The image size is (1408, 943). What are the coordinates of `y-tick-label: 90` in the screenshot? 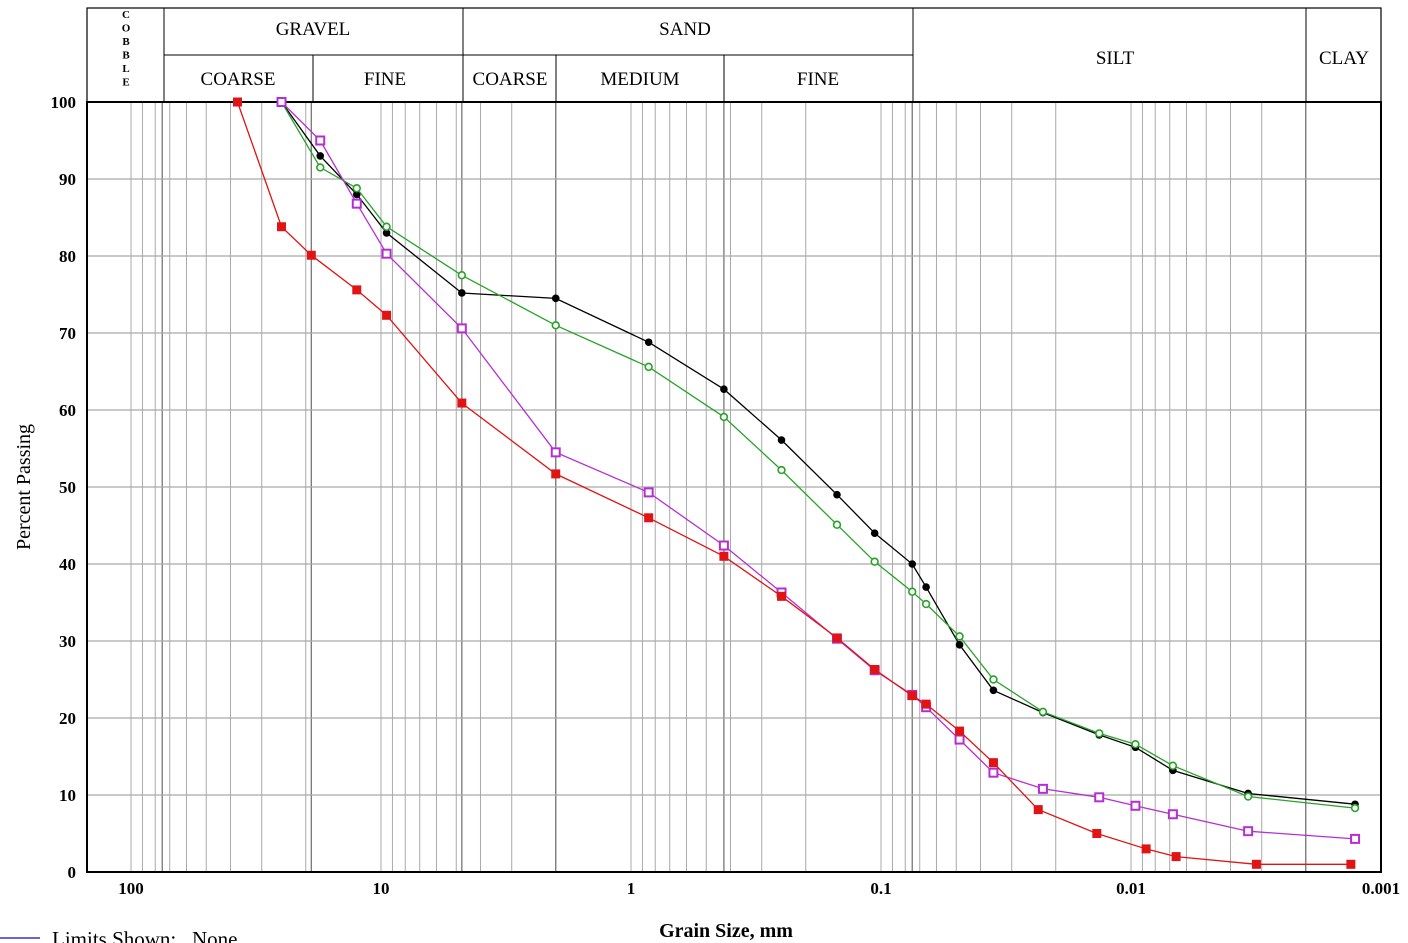 It's located at (67, 179).